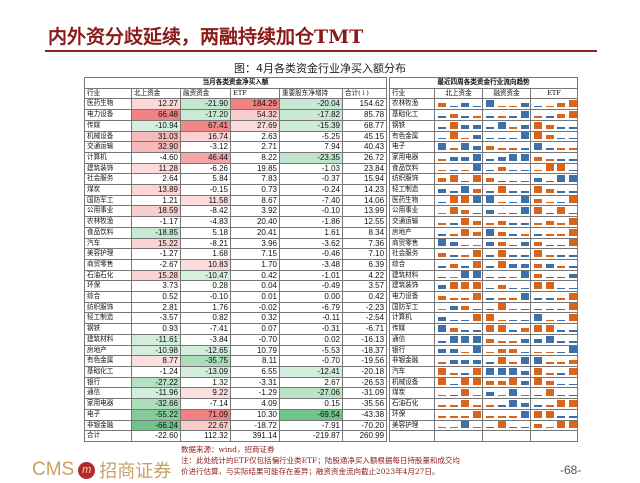  What do you see at coordinates (108, 147) in the screenshot?
I see `industry-name: 交通运输` at bounding box center [108, 147].